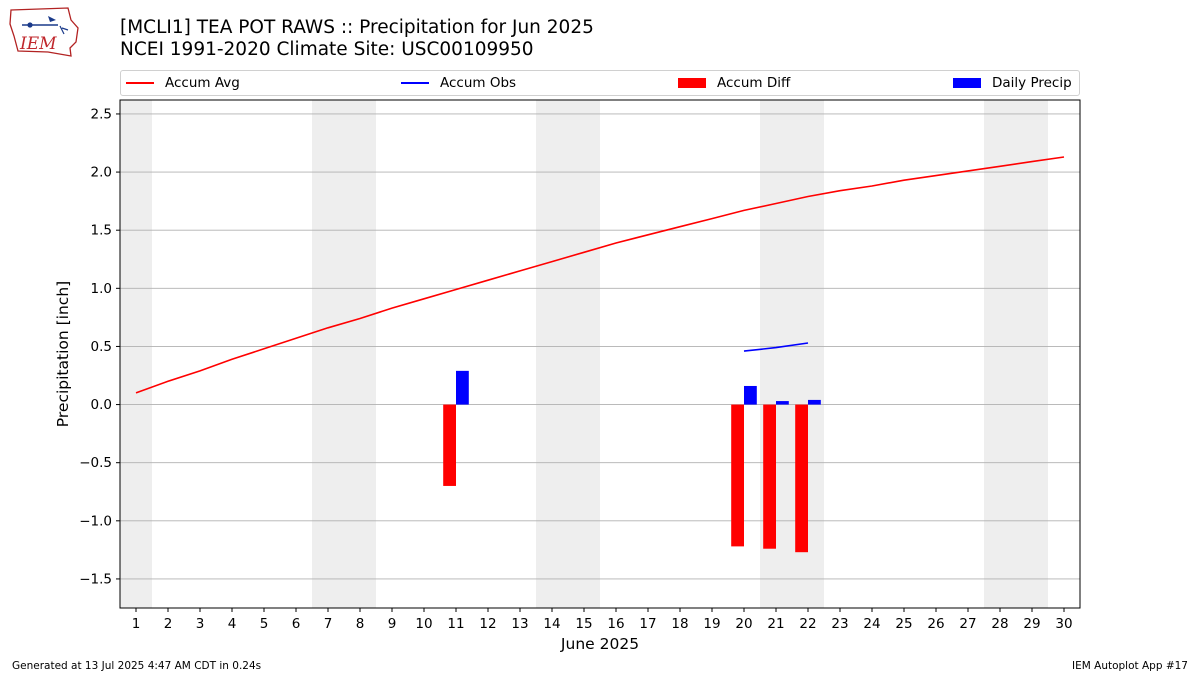 Image resolution: width=1200 pixels, height=675 pixels. Describe the element at coordinates (140, 83) in the screenshot. I see `legend-swatch-accum-avg` at that location.